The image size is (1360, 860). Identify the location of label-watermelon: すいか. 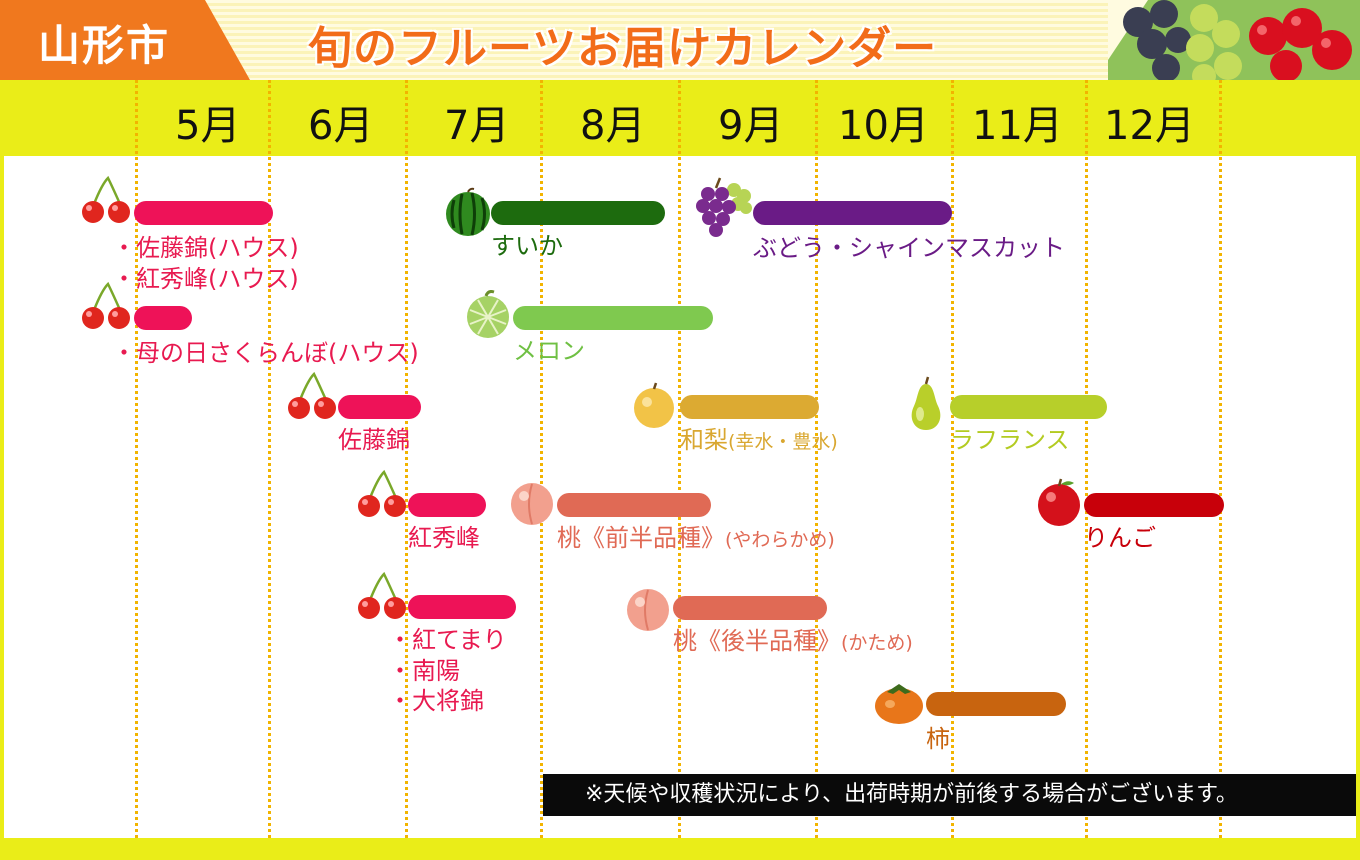
(527, 246).